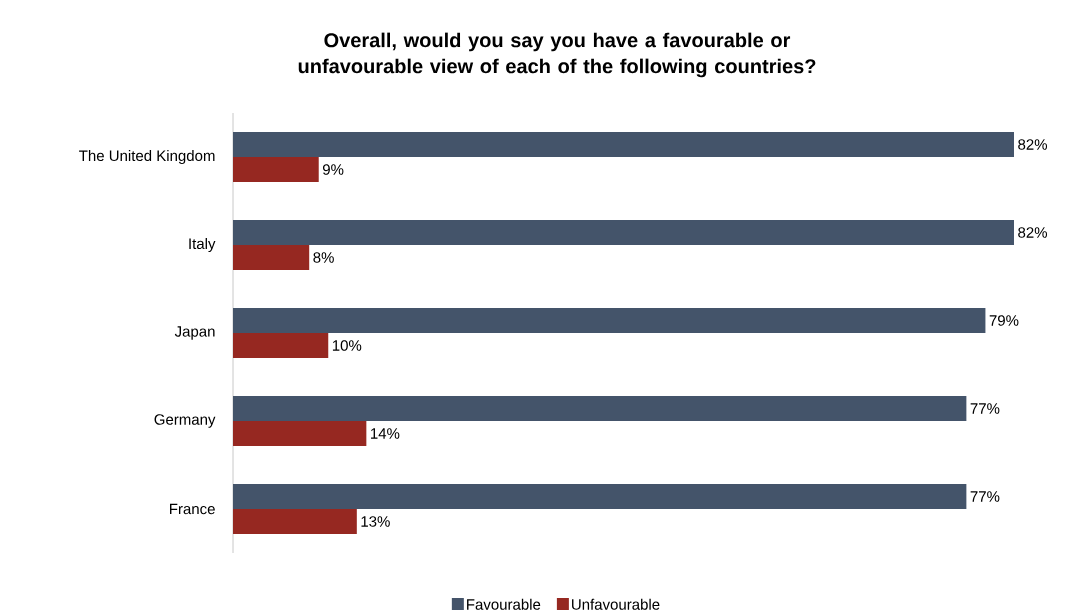 The height and width of the screenshot is (615, 1074). I want to click on data-label: 13%, so click(375, 521).